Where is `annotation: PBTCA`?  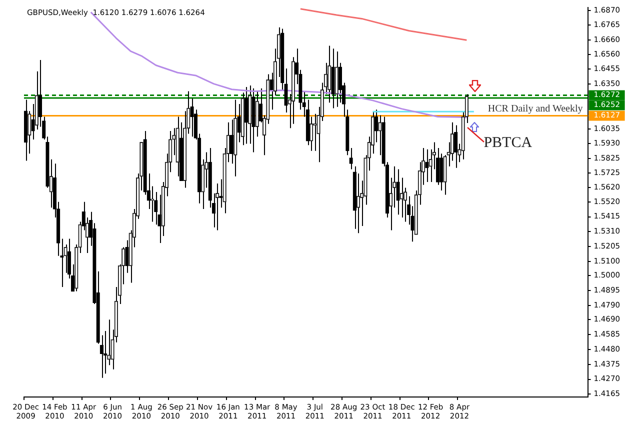 annotation: PBTCA is located at coordinates (508, 142).